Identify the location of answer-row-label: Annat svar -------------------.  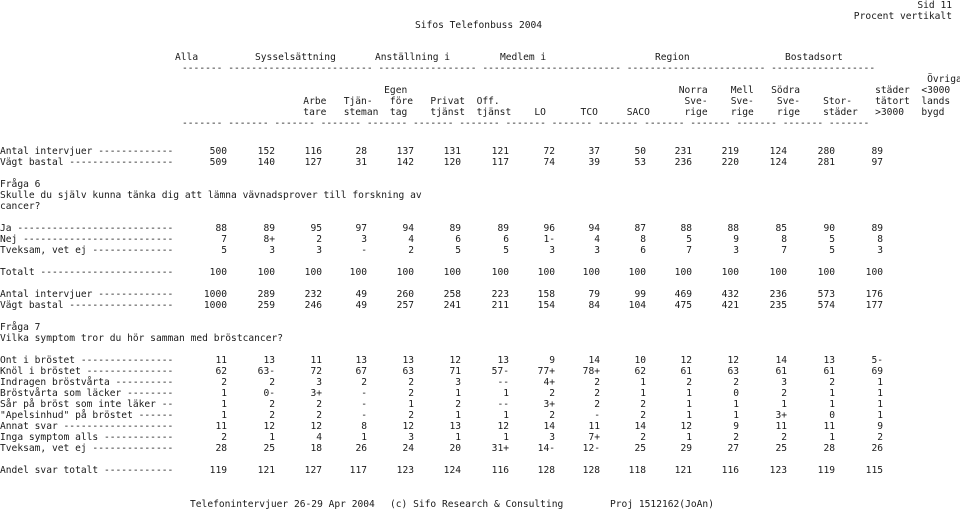
(87, 426).